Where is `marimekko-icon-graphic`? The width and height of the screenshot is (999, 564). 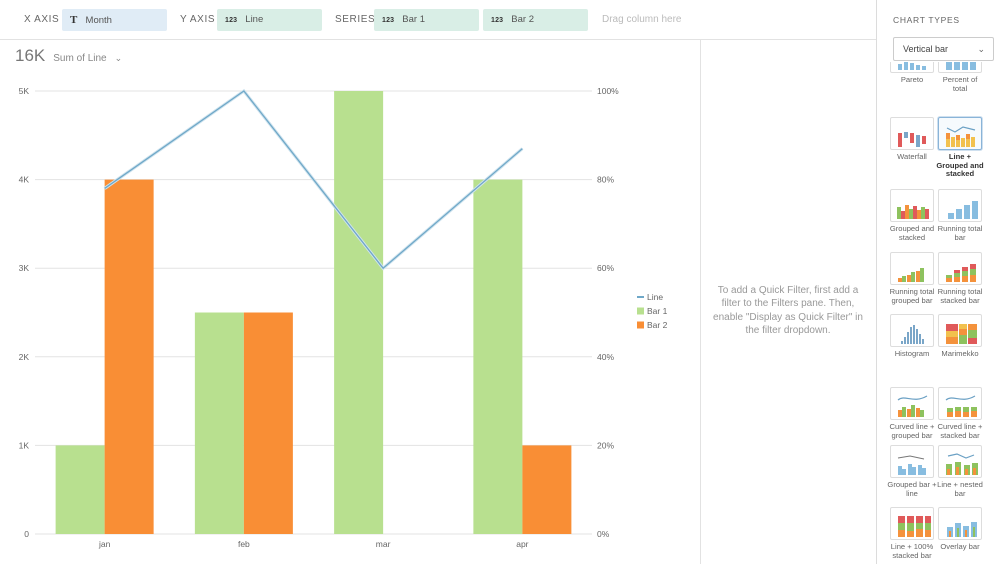 marimekko-icon-graphic is located at coordinates (961, 334).